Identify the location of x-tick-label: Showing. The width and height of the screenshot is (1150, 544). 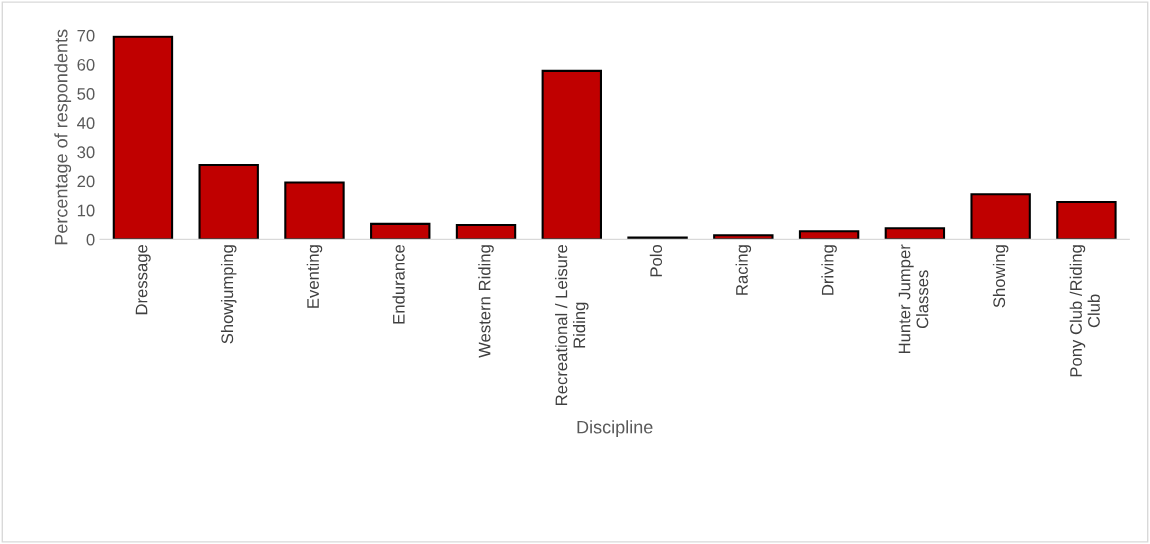
(1000, 276).